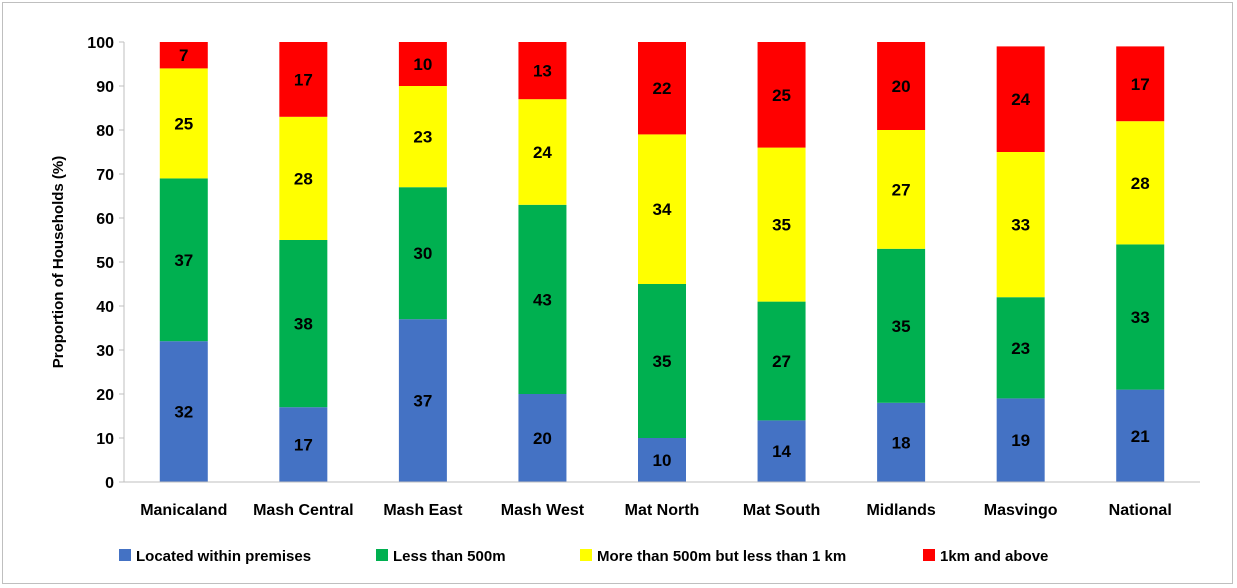 This screenshot has width=1237, height=588. Describe the element at coordinates (105, 87) in the screenshot. I see `y-tick-label: 90` at that location.